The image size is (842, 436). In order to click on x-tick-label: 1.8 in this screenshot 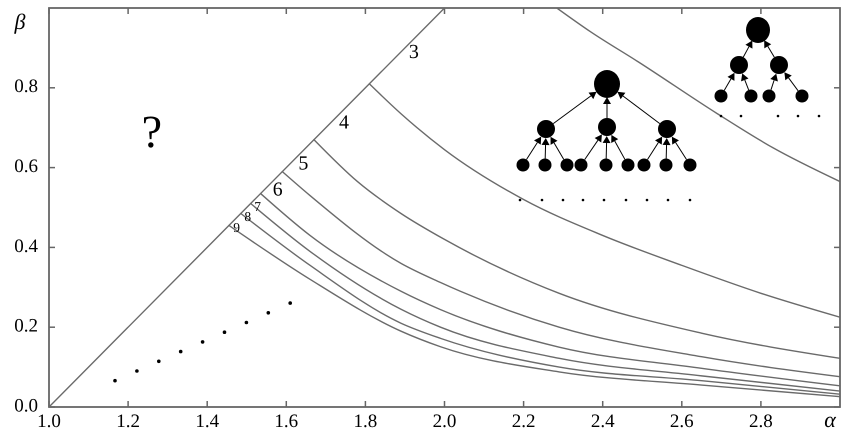, I will do `click(366, 421)`.